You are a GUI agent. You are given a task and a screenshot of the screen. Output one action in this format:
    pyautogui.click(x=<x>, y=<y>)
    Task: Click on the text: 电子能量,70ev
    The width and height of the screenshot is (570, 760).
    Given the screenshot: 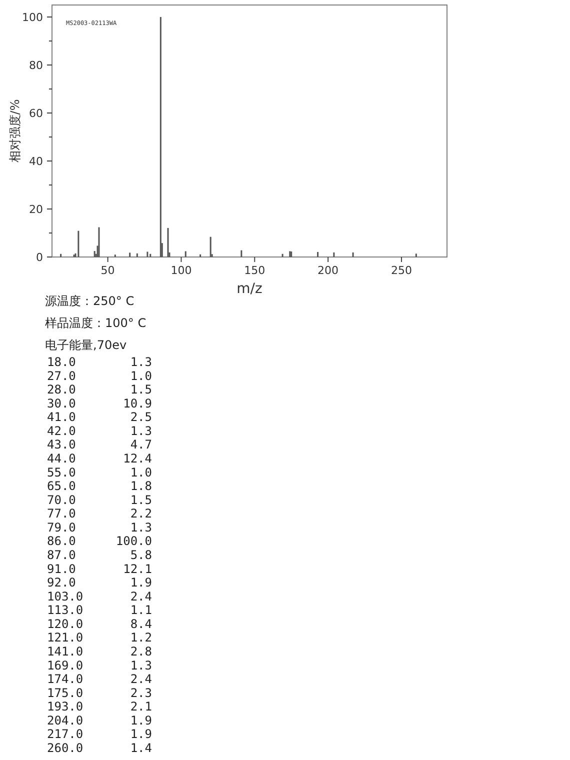 What is the action you would take?
    pyautogui.click(x=86, y=345)
    